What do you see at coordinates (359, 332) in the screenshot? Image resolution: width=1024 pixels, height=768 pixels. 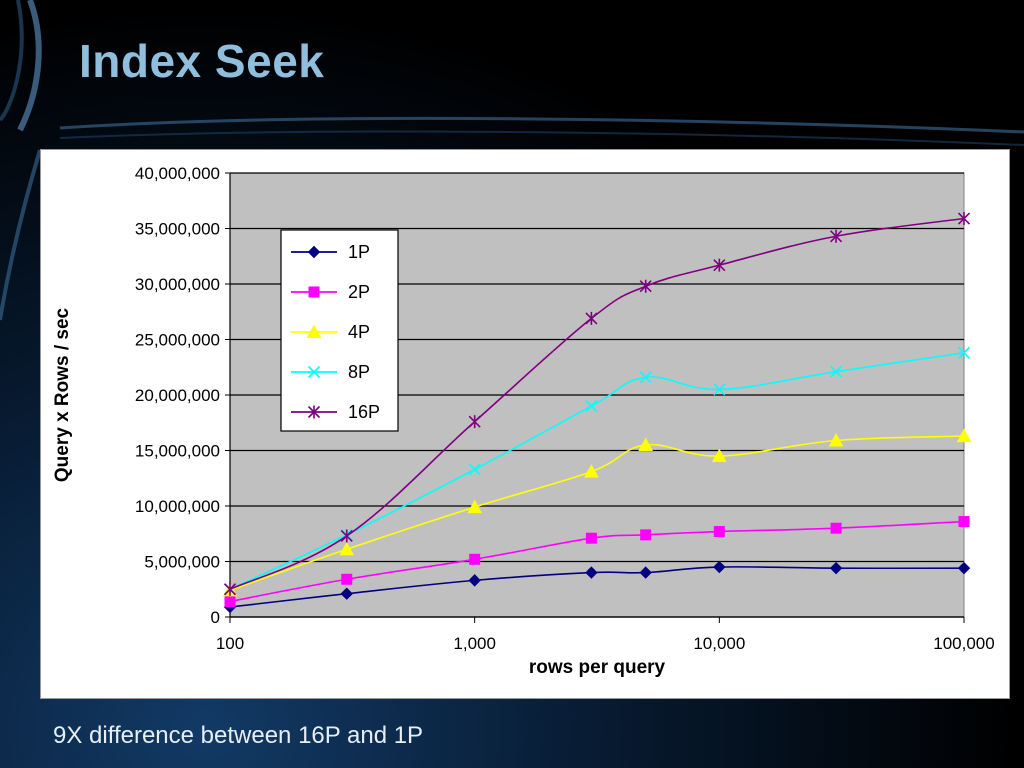 I see `legend-label: 4P` at bounding box center [359, 332].